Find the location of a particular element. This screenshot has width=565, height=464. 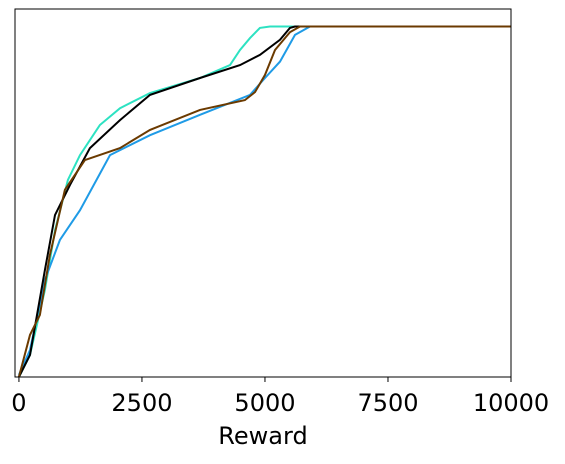

x-tick-label: 7500 is located at coordinates (387, 403).